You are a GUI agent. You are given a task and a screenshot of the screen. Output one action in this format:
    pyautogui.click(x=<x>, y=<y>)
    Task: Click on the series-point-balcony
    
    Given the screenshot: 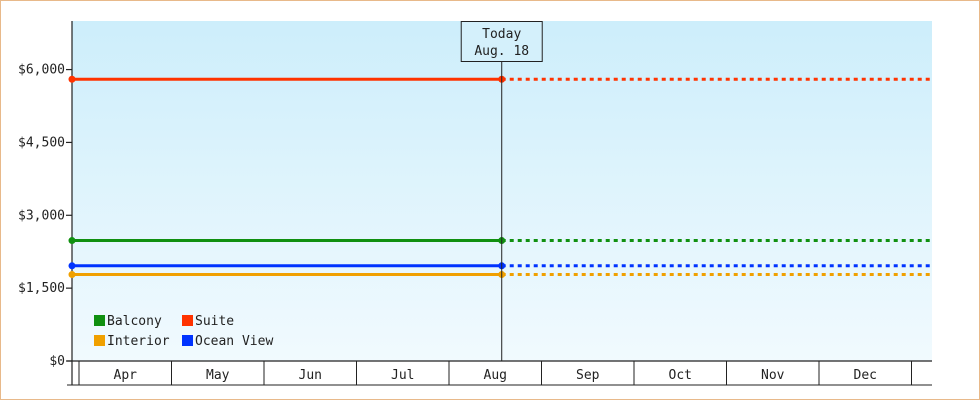 What is the action you would take?
    pyautogui.click(x=72, y=241)
    